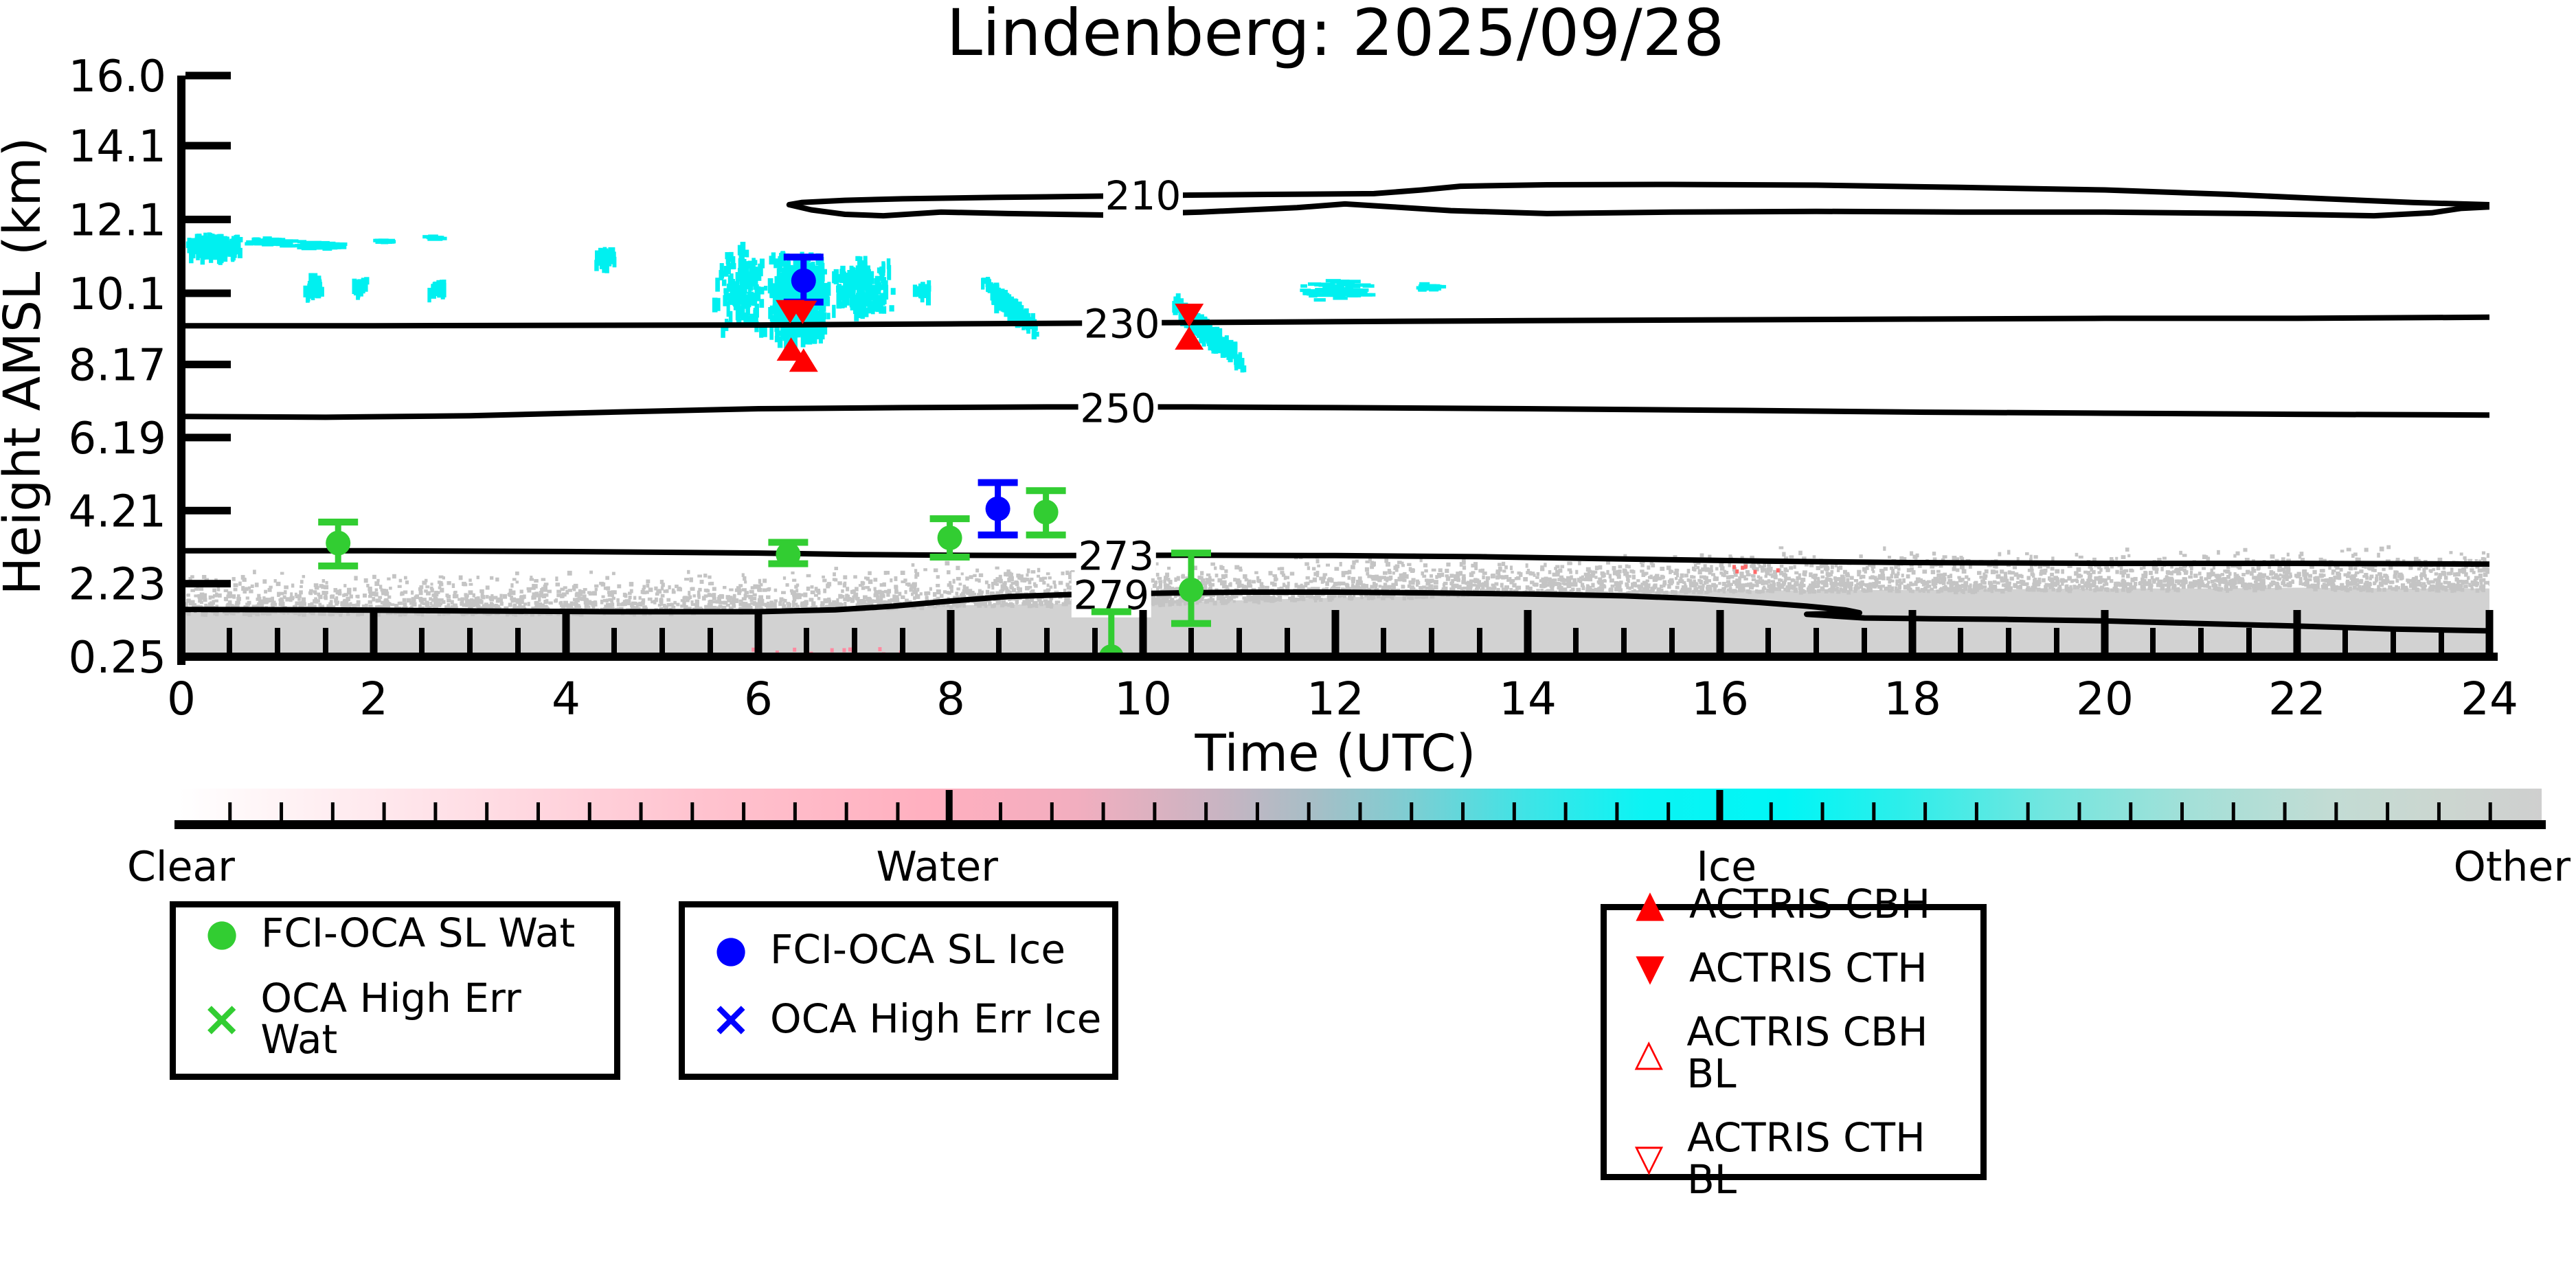 Image resolution: width=2576 pixels, height=1288 pixels. Describe the element at coordinates (1335, 753) in the screenshot. I see `x-axis-label: Time (UTC)` at that location.